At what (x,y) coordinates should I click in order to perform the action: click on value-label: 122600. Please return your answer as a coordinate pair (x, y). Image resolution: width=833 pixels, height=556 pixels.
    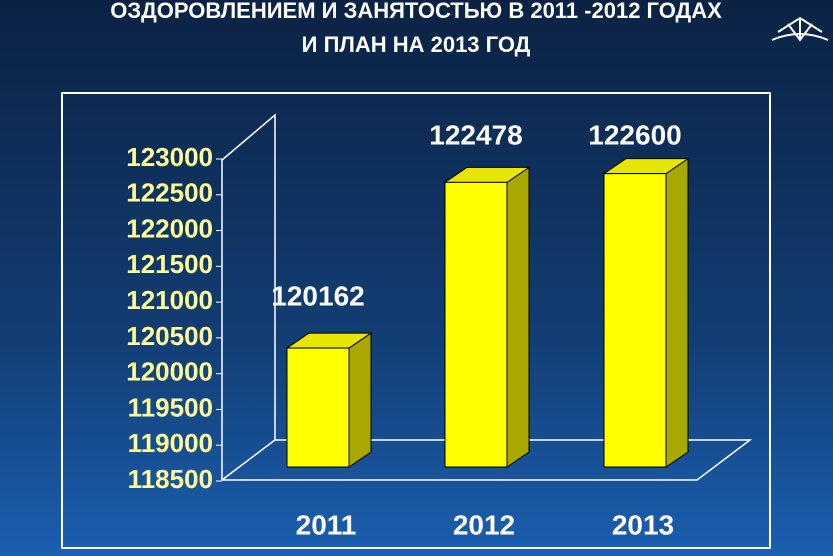
    Looking at the image, I should click on (634, 134).